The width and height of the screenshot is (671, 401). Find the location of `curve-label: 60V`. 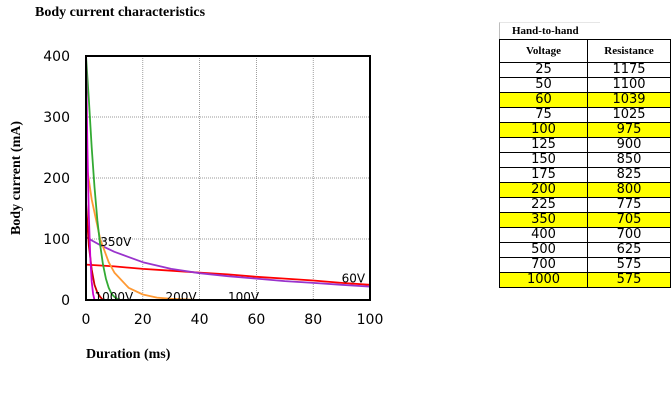

curve-label: 60V is located at coordinates (354, 279).